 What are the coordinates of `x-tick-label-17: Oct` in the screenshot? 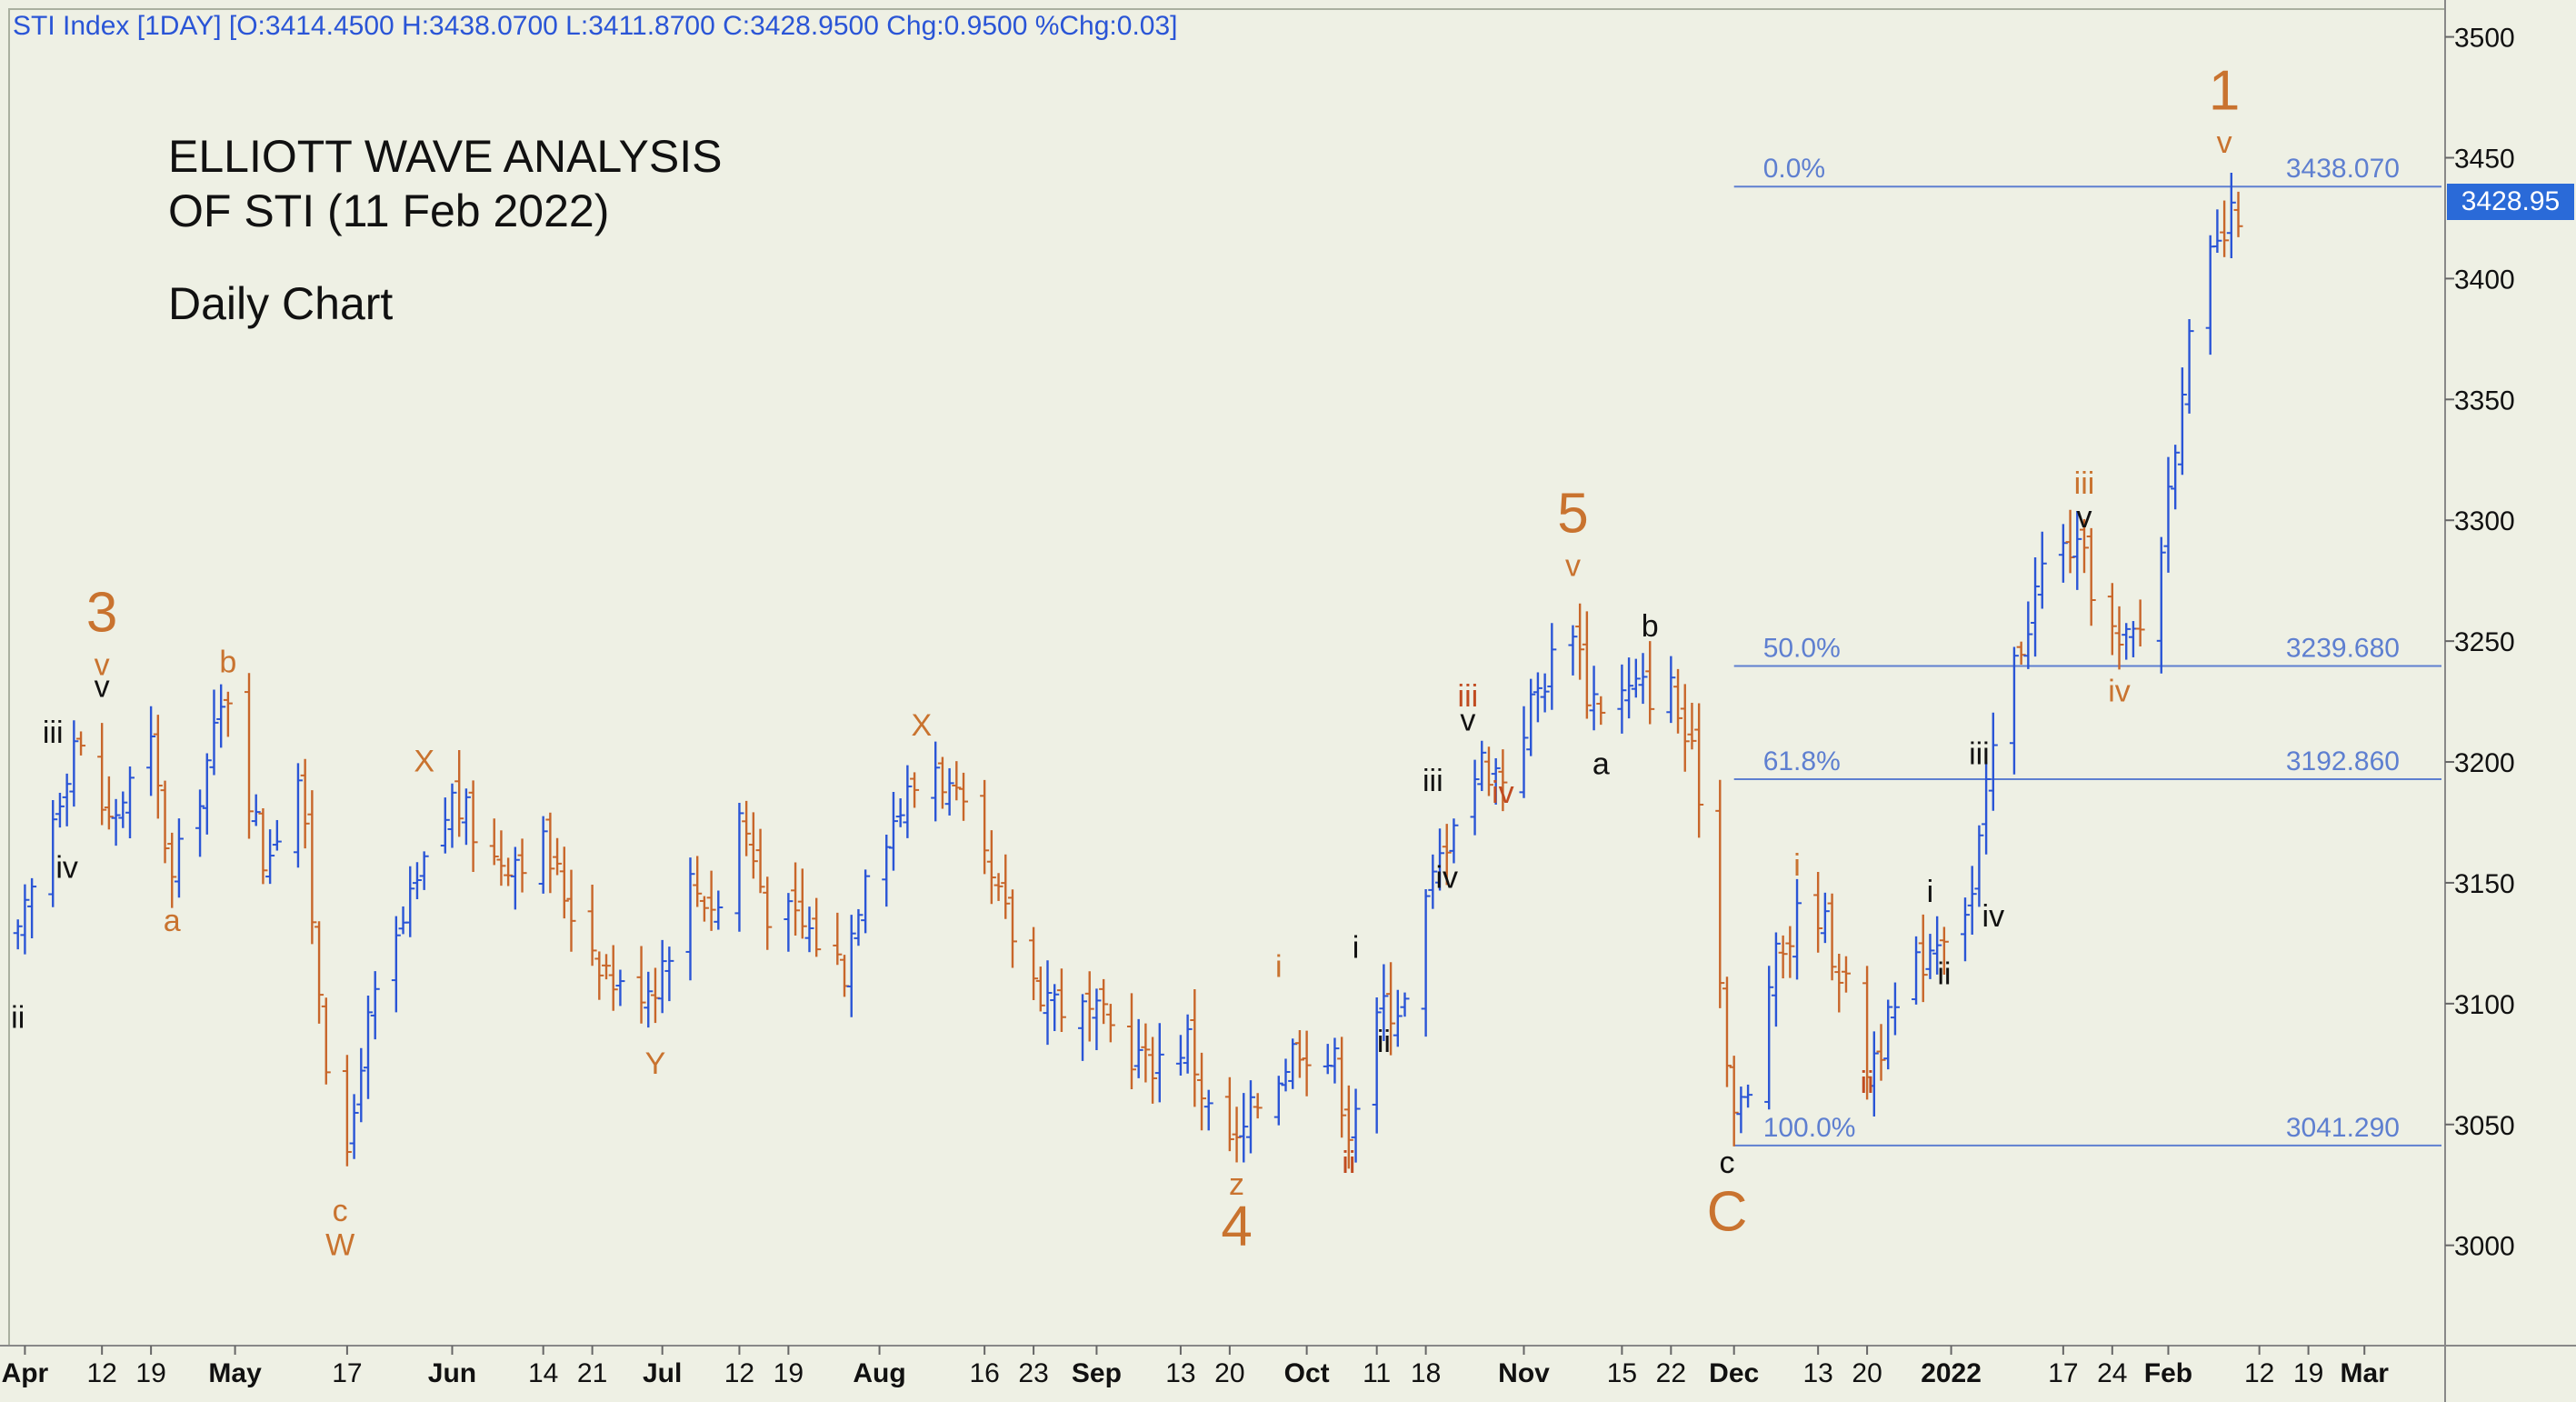 It's located at (1307, 1373).